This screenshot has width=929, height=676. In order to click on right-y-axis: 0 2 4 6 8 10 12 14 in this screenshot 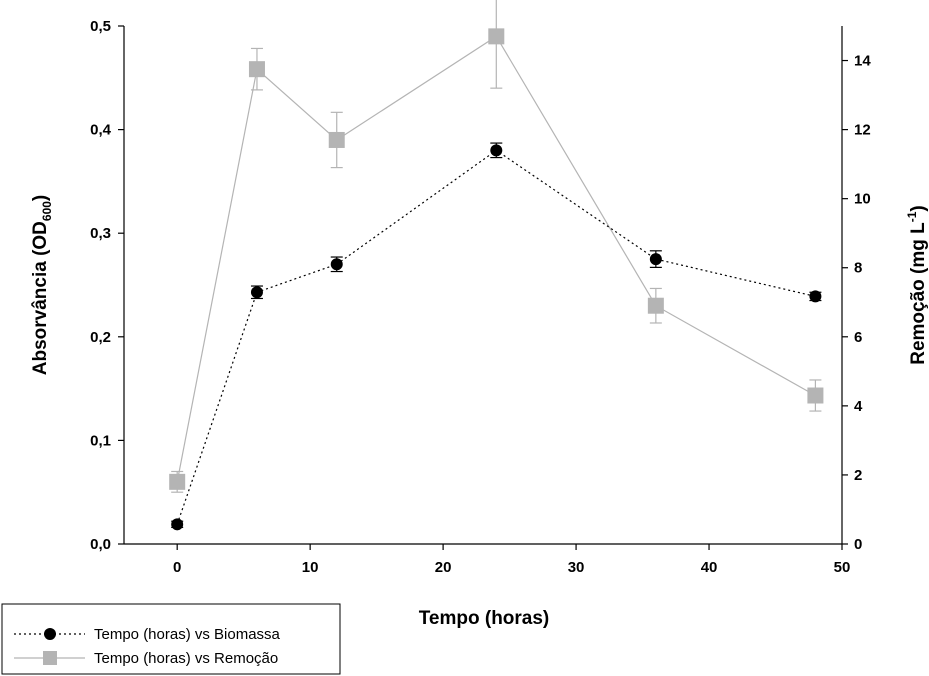, I will do `click(856, 303)`.